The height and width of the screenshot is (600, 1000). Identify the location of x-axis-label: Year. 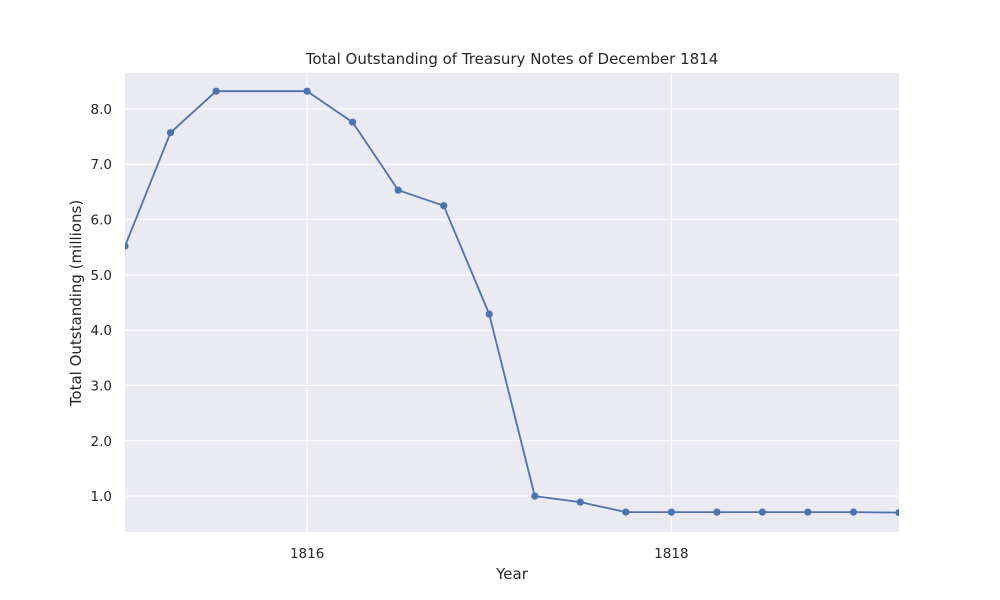
(512, 574).